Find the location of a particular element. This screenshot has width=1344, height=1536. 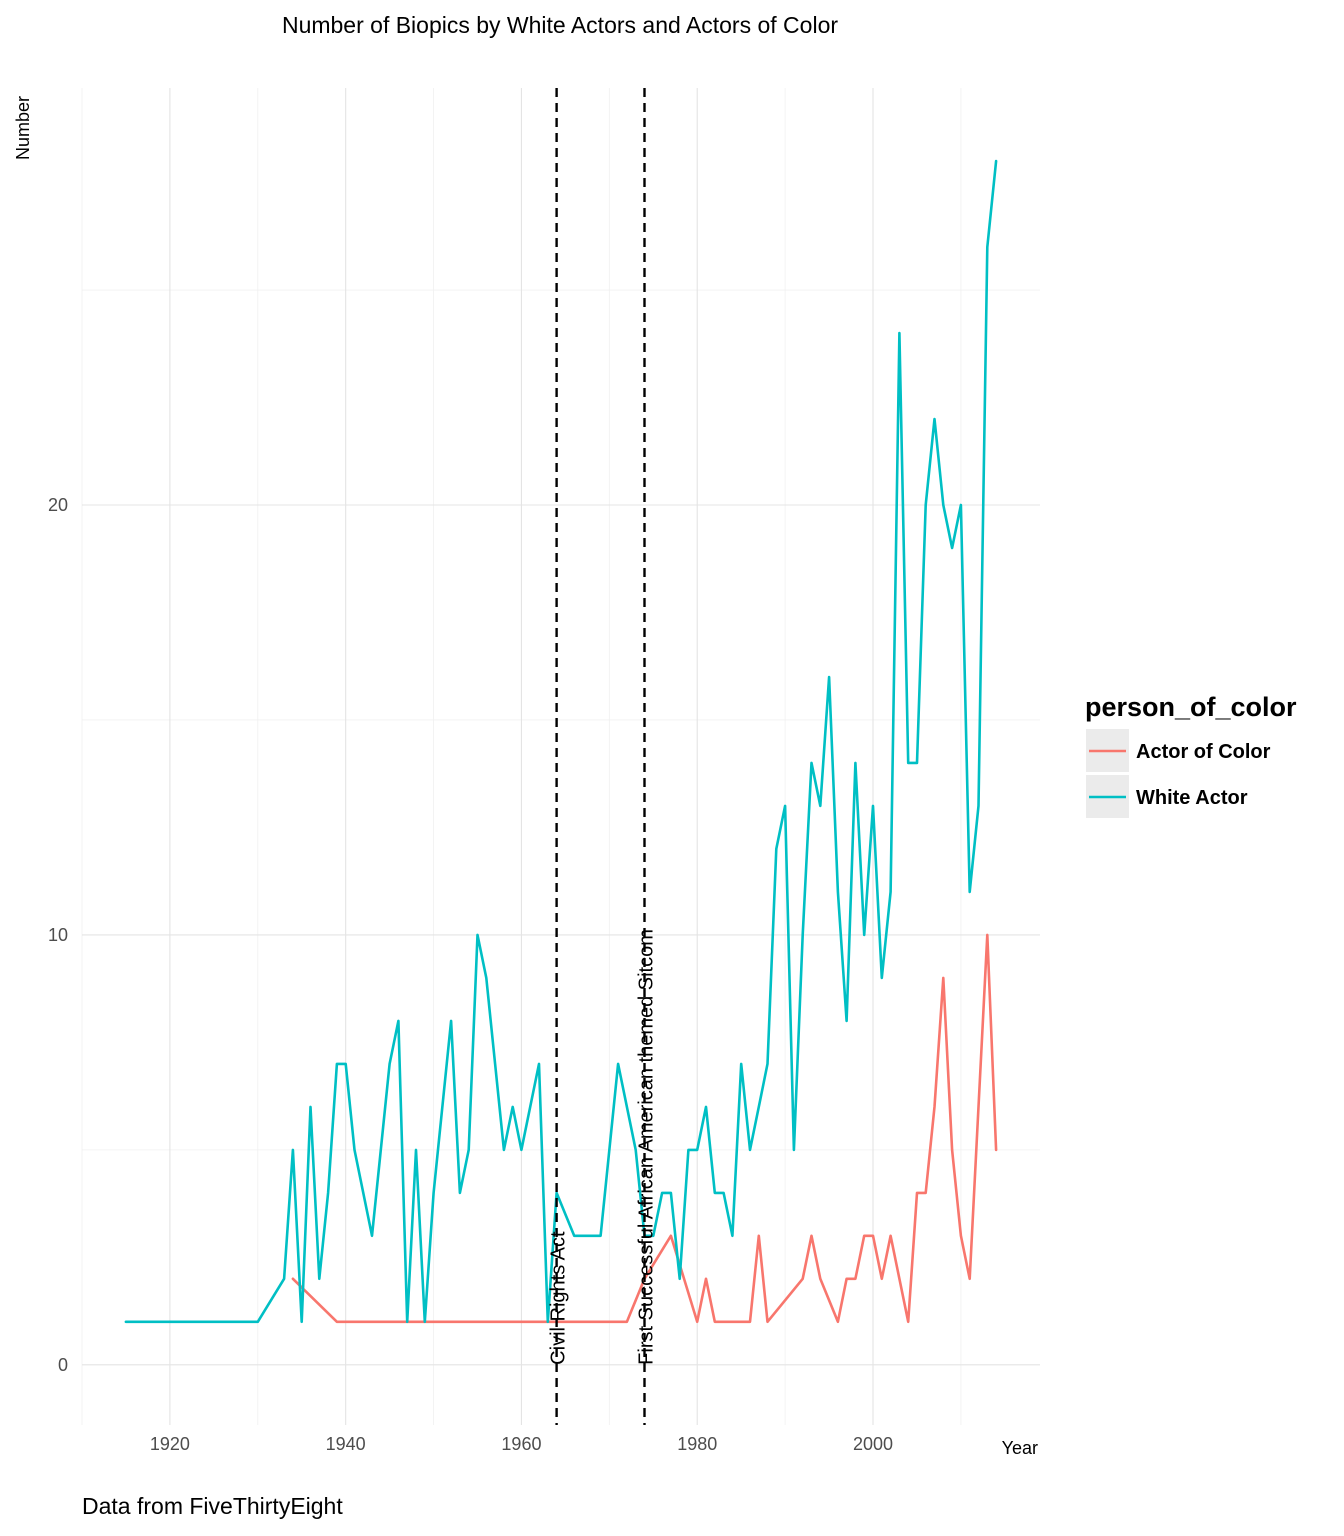

x-tick-label: 1960 is located at coordinates (521, 1444).